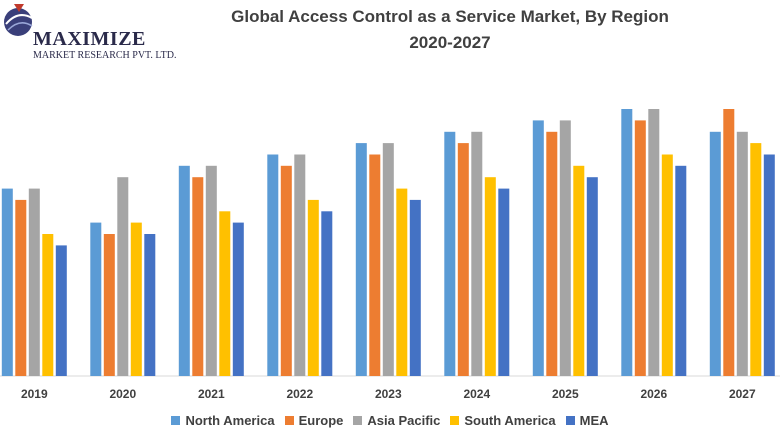  What do you see at coordinates (742, 394) in the screenshot?
I see `x-tick-label-2027: 2027` at bounding box center [742, 394].